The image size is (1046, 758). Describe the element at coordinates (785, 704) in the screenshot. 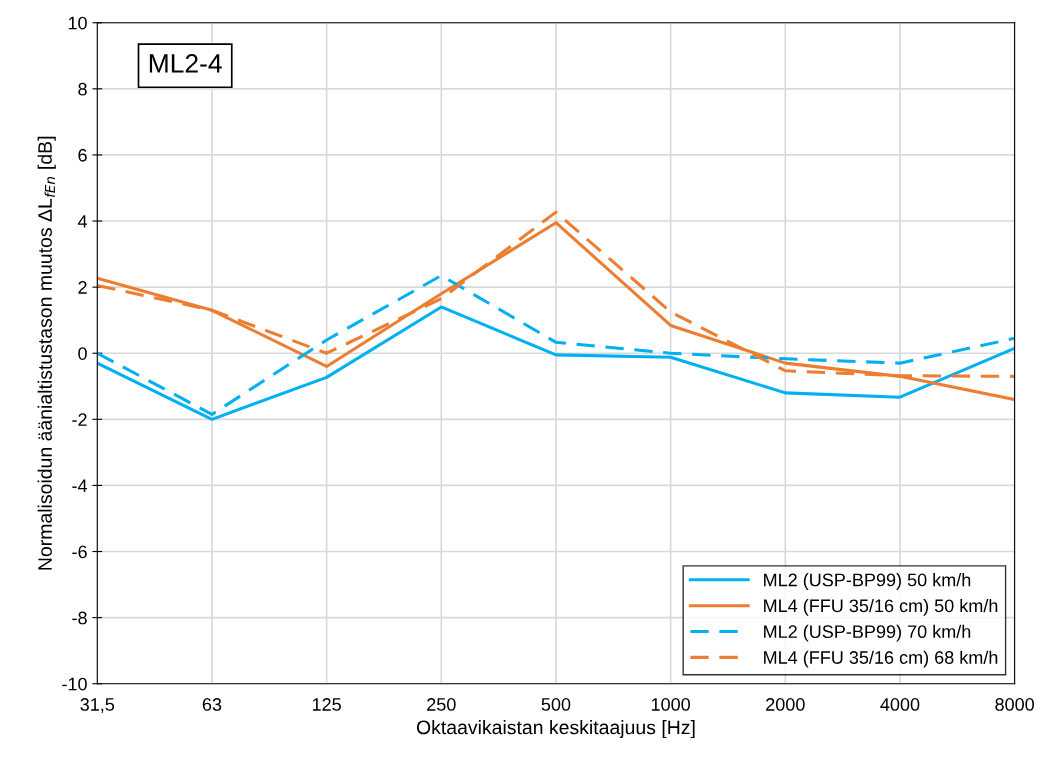

I see `x-tick-label: 2000` at that location.